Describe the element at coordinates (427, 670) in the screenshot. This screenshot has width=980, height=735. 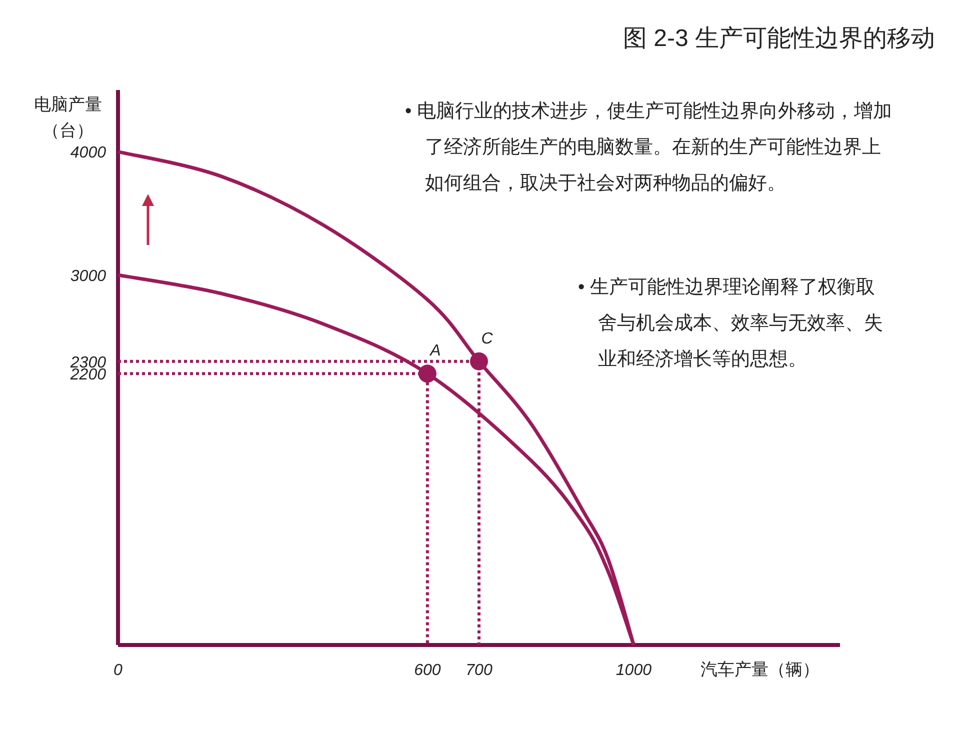
I see `x-tick-label: 600` at that location.